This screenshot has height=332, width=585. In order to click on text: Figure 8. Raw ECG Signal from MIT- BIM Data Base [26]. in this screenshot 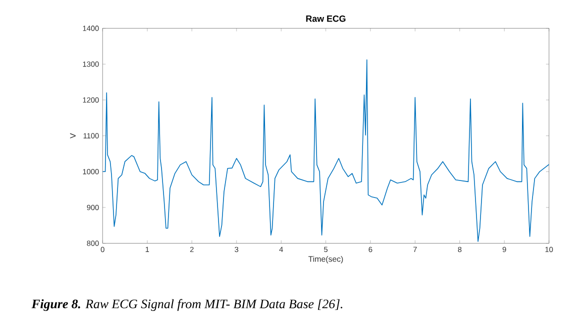, I will do `click(187, 305)`.